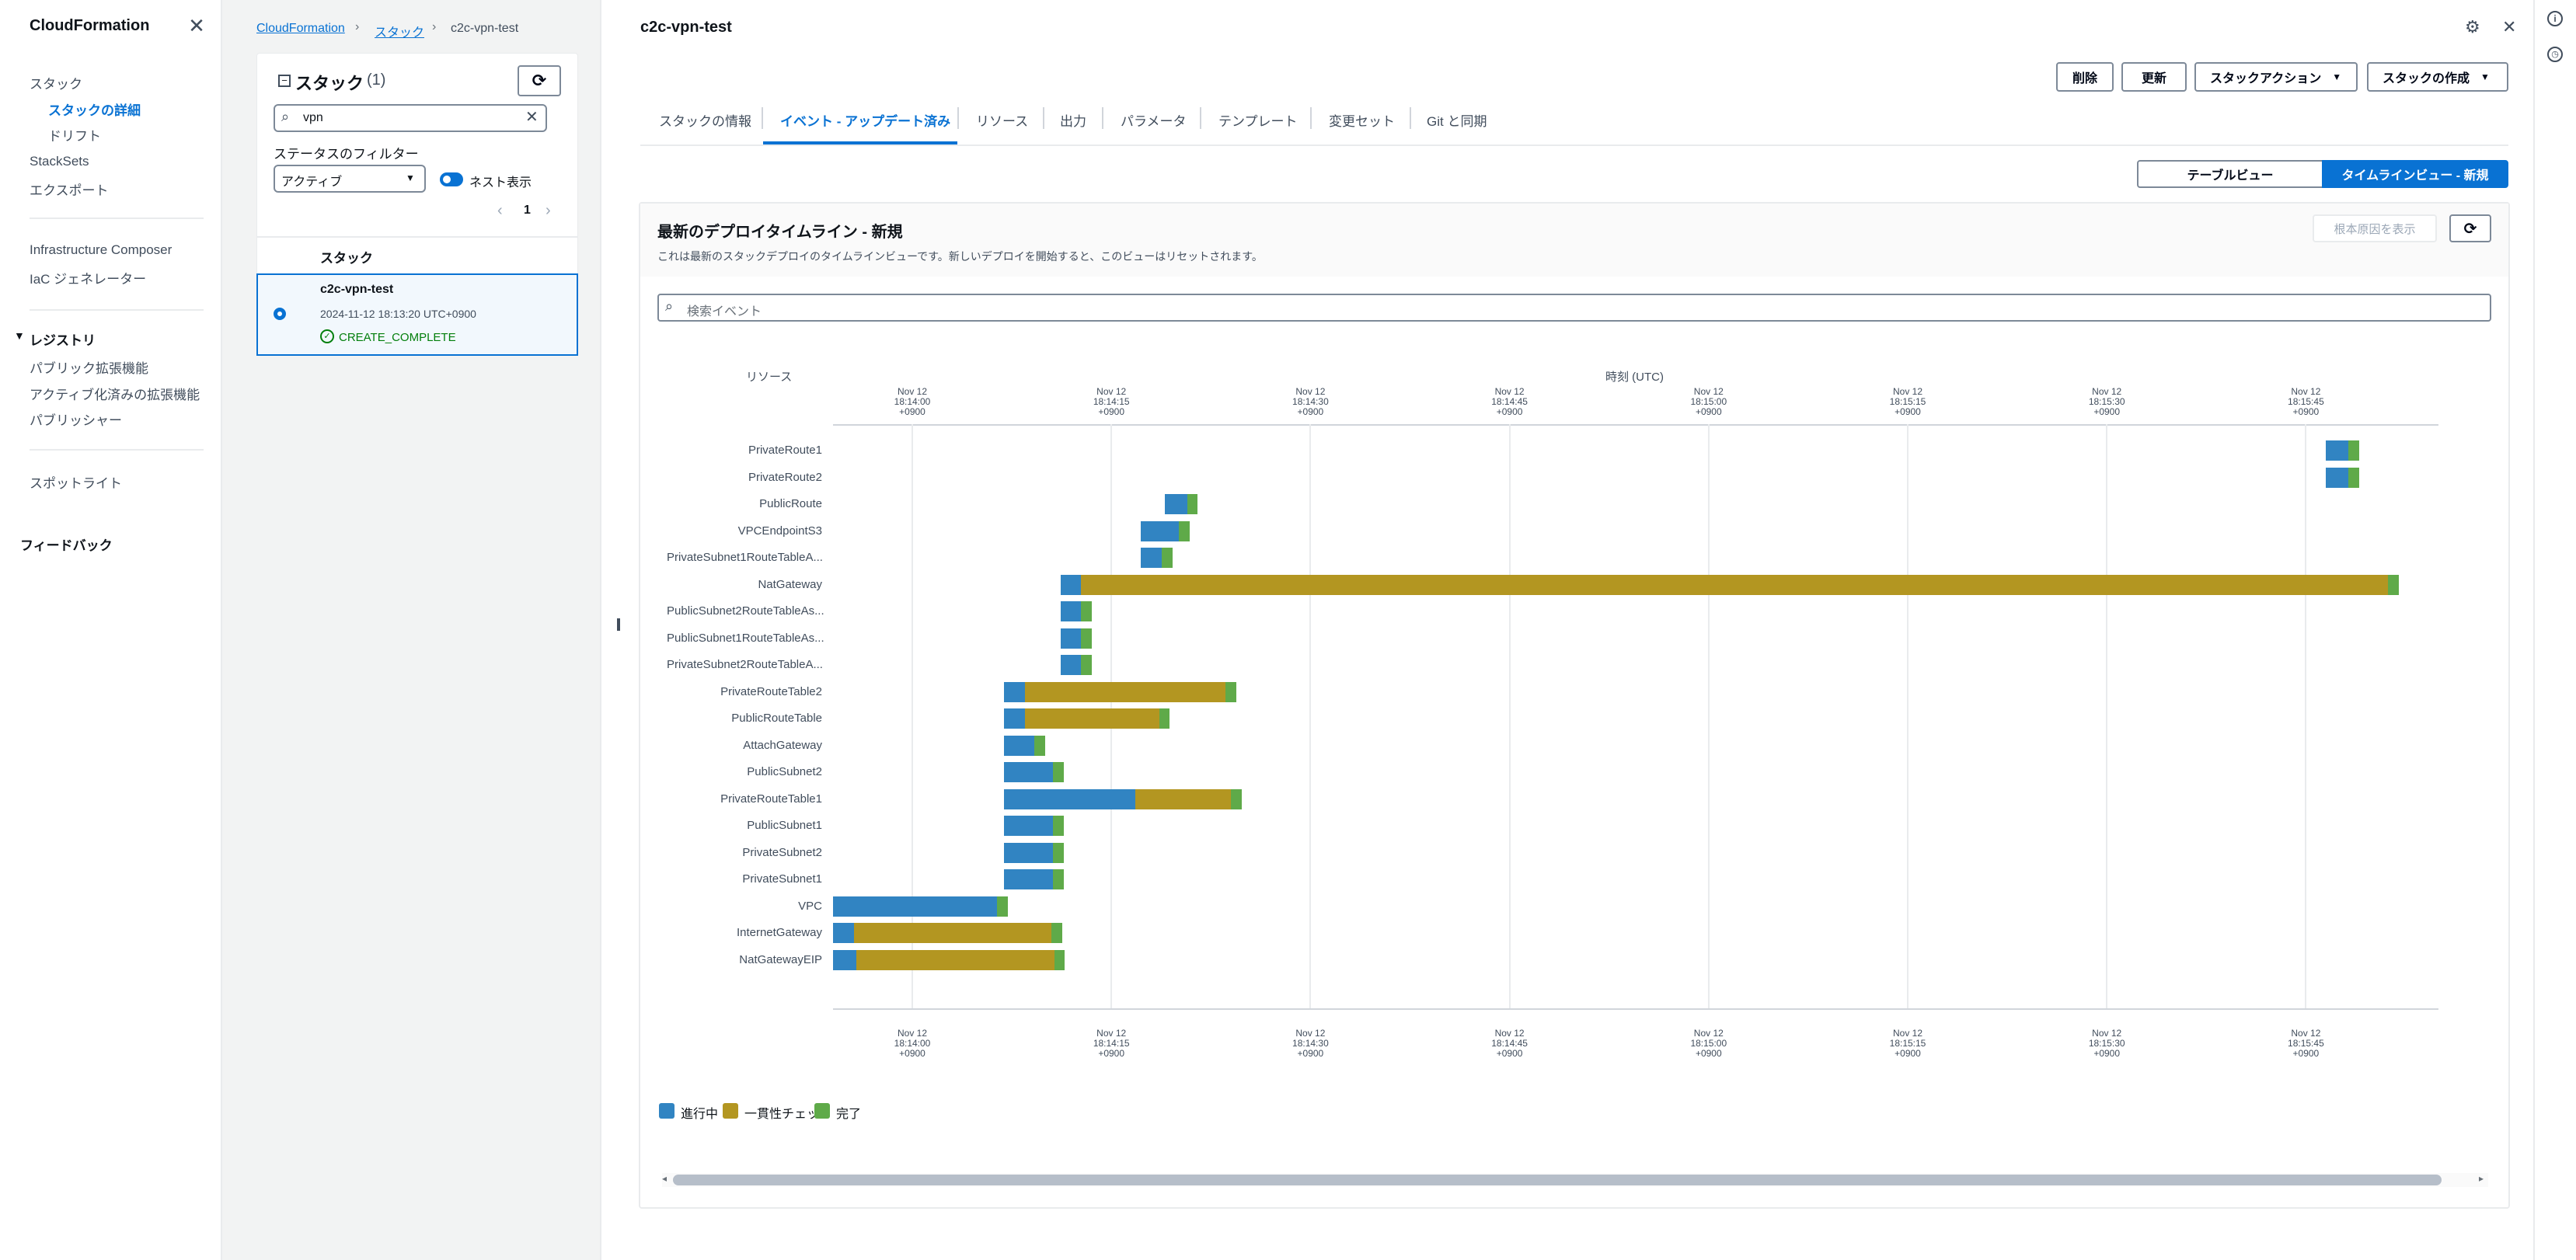 The height and width of the screenshot is (1260, 2576). What do you see at coordinates (76, 483) in the screenshot?
I see `nav-item-spotlight: スポットライト` at bounding box center [76, 483].